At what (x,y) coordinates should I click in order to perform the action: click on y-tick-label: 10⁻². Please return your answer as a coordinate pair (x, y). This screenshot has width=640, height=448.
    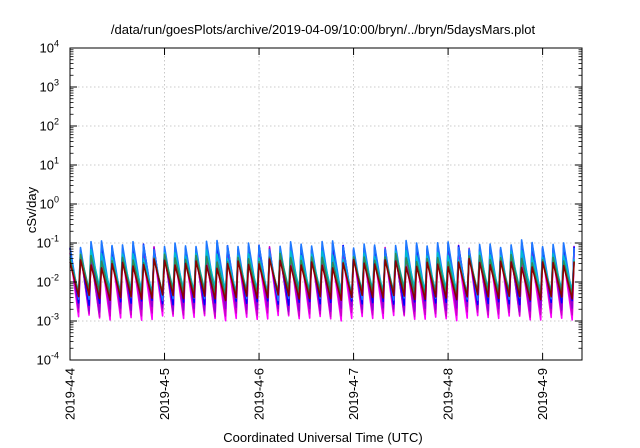
    Looking at the image, I should click on (48, 281).